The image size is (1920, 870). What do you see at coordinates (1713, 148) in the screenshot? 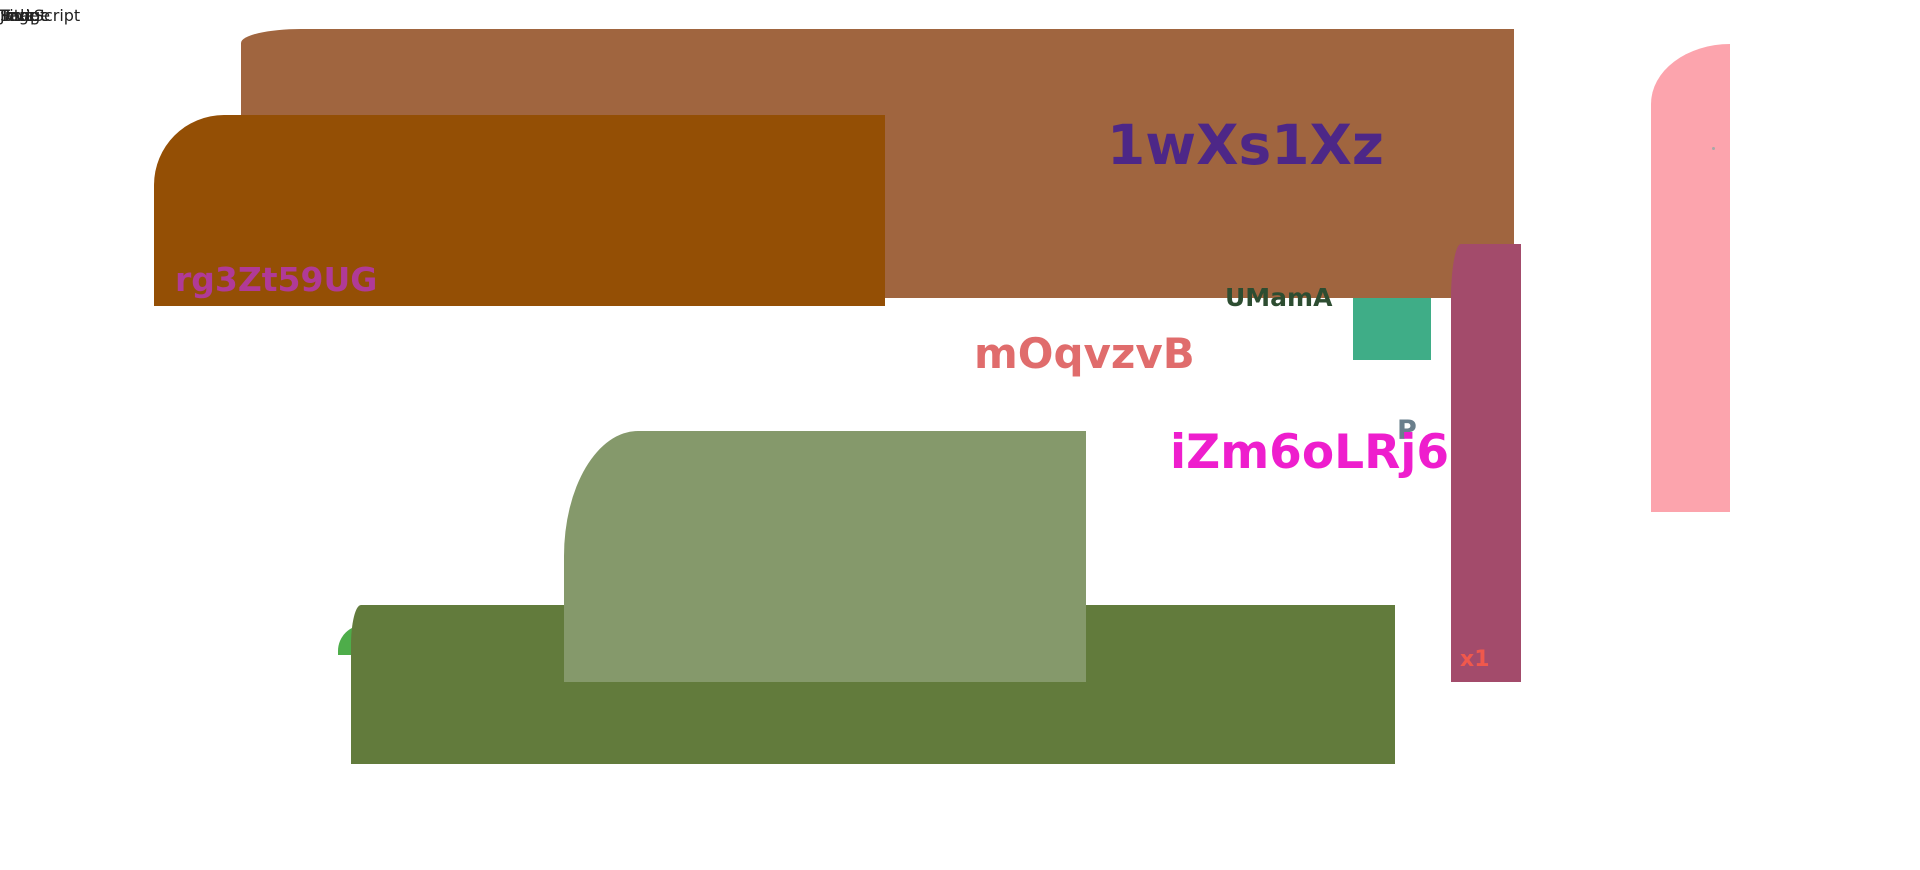
I see `pink-dot` at bounding box center [1713, 148].